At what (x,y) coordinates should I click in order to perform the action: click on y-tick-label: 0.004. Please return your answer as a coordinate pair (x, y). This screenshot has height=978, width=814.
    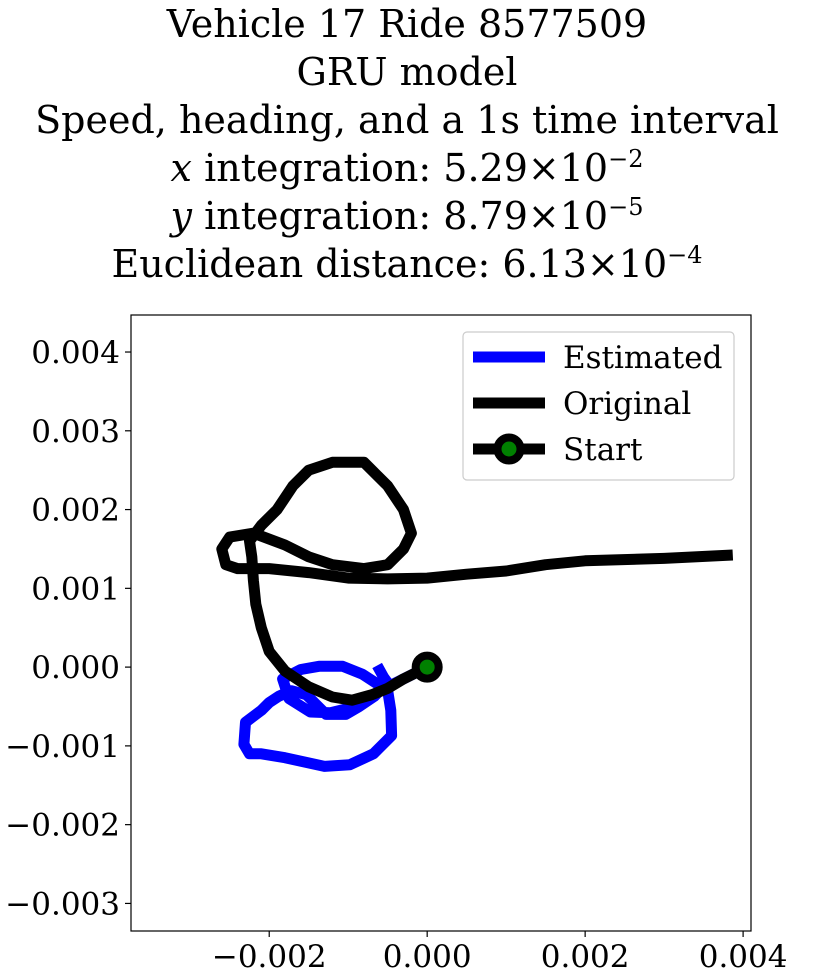
    Looking at the image, I should click on (75, 353).